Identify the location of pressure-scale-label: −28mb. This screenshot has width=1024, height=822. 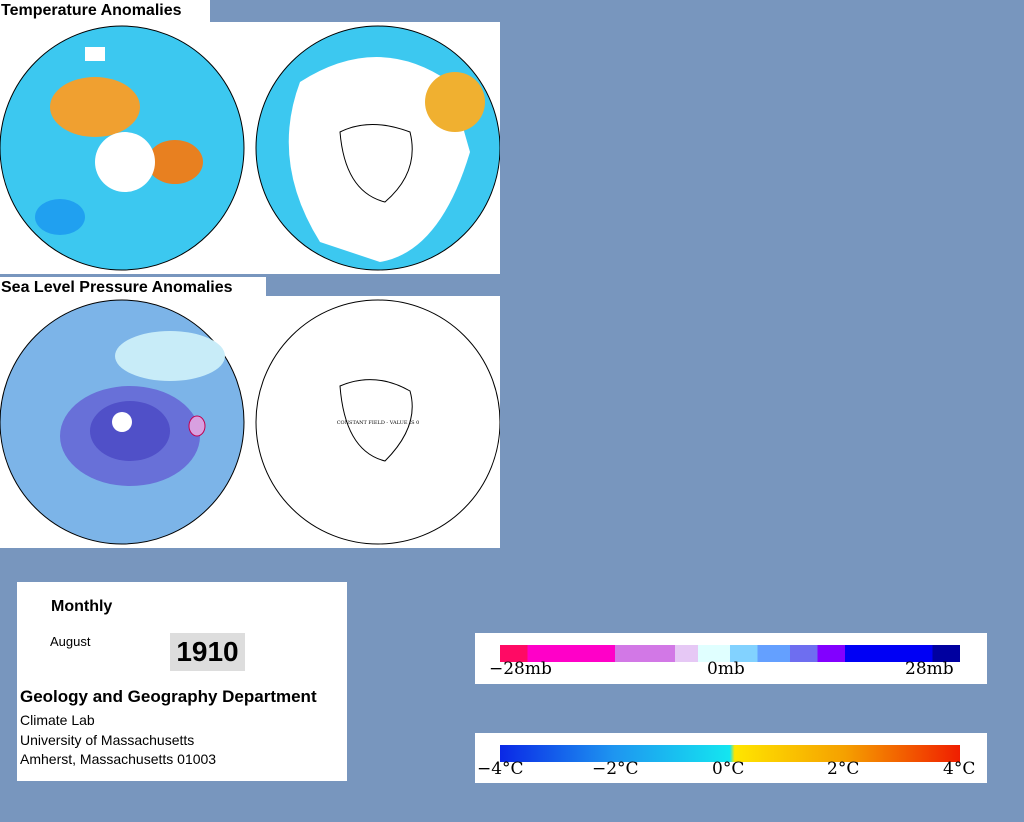
(520, 669).